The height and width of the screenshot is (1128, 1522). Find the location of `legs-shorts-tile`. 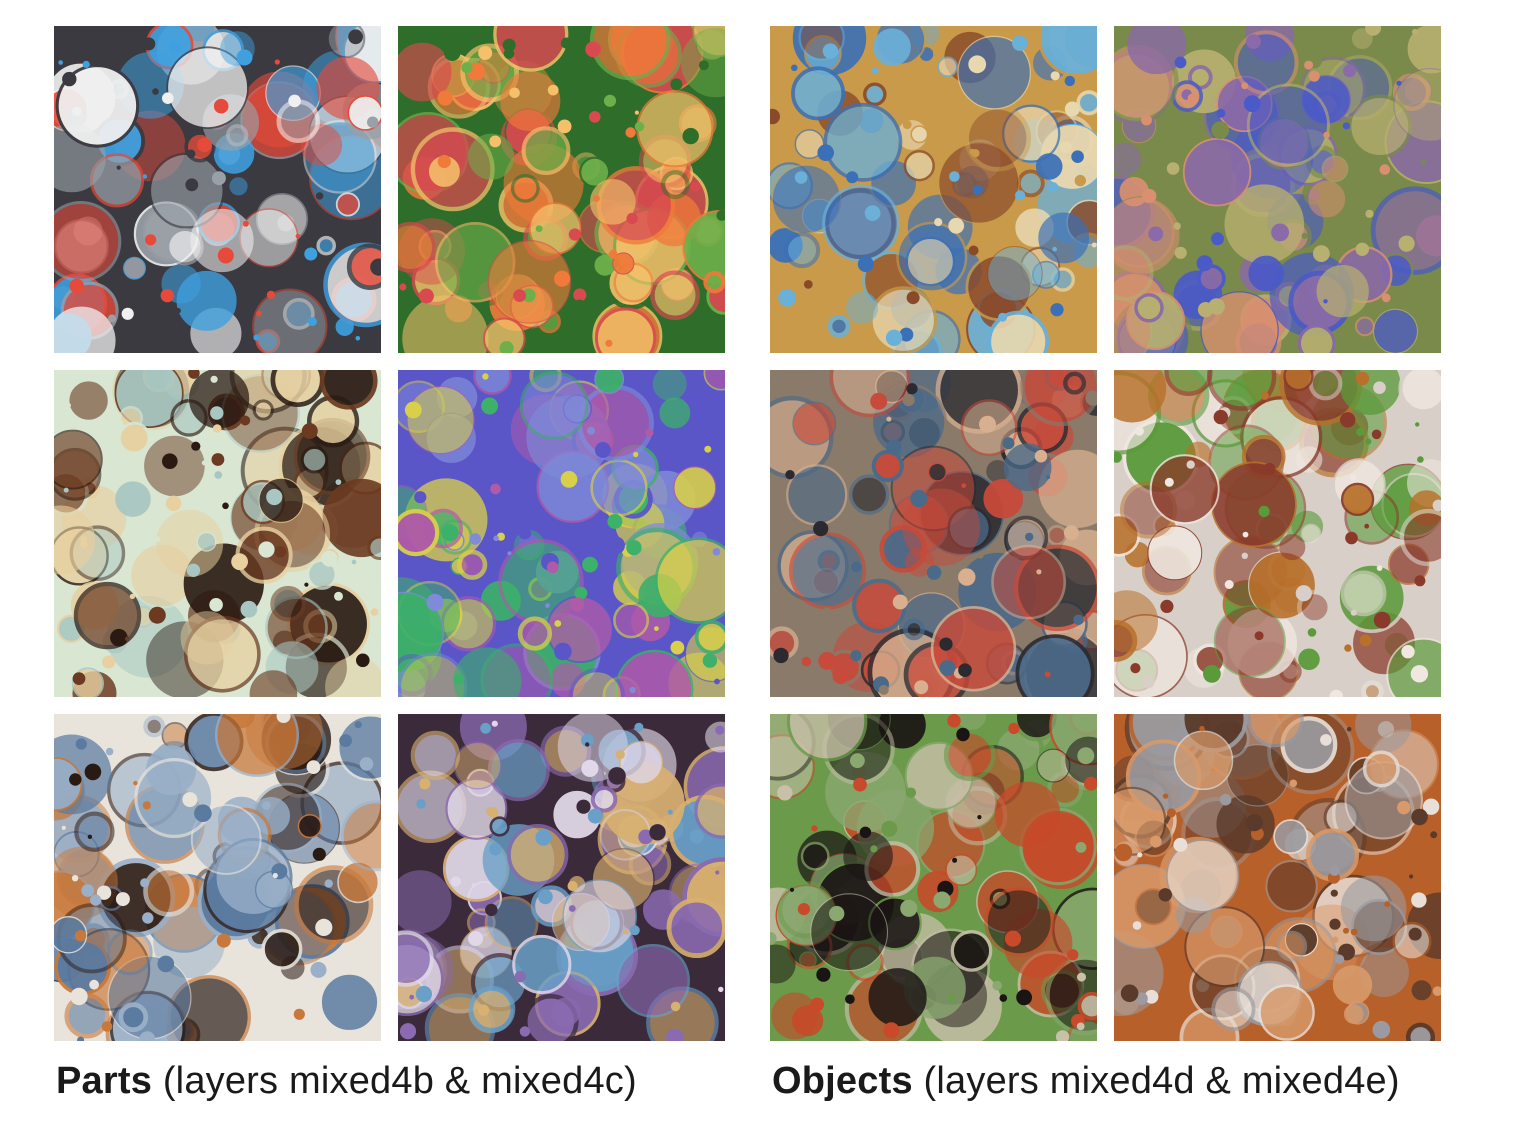

legs-shorts-tile is located at coordinates (1277, 189).